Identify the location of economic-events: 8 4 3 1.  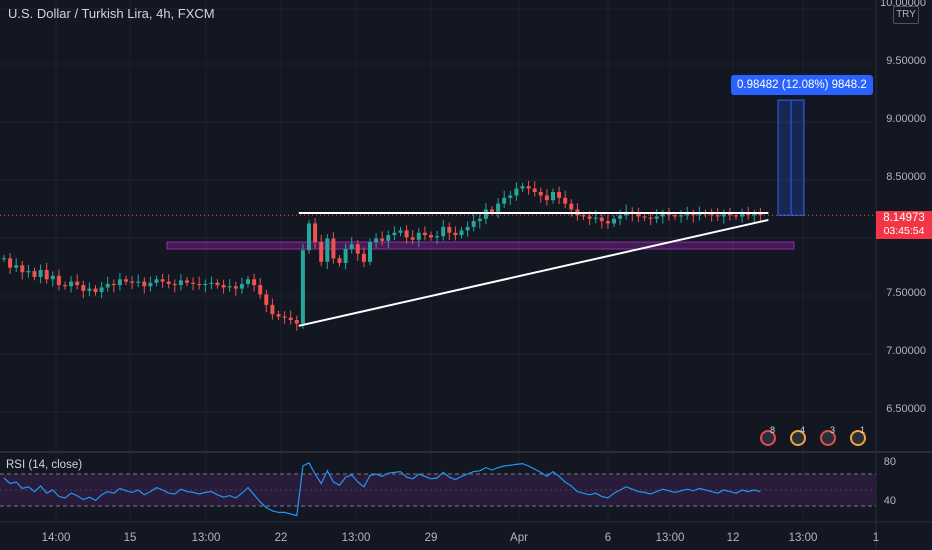
(817, 435).